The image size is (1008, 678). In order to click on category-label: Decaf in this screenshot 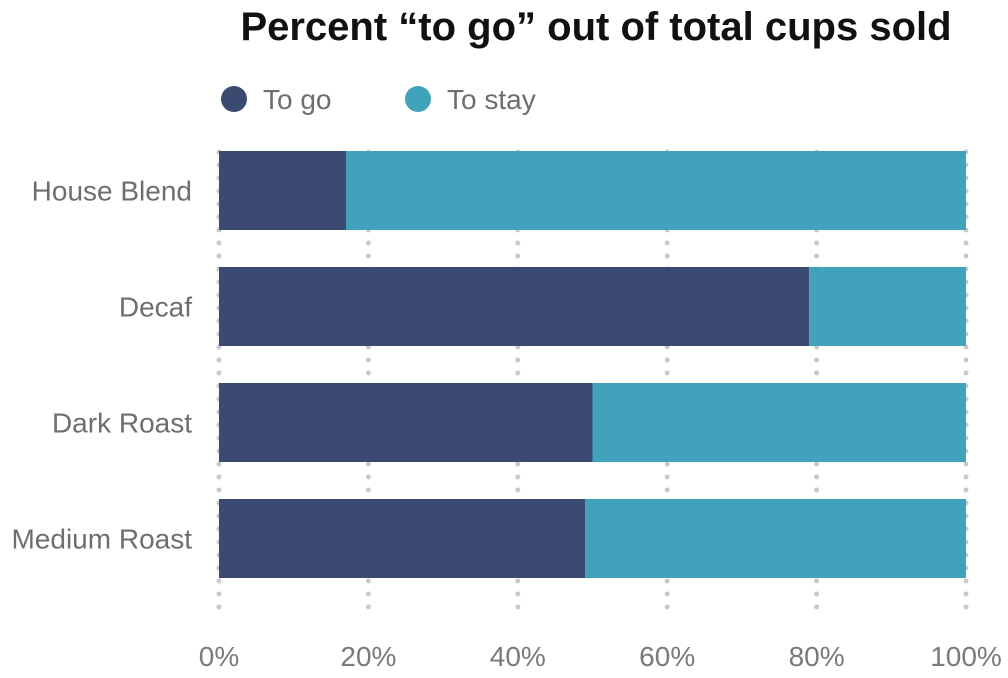, I will do `click(155, 307)`.